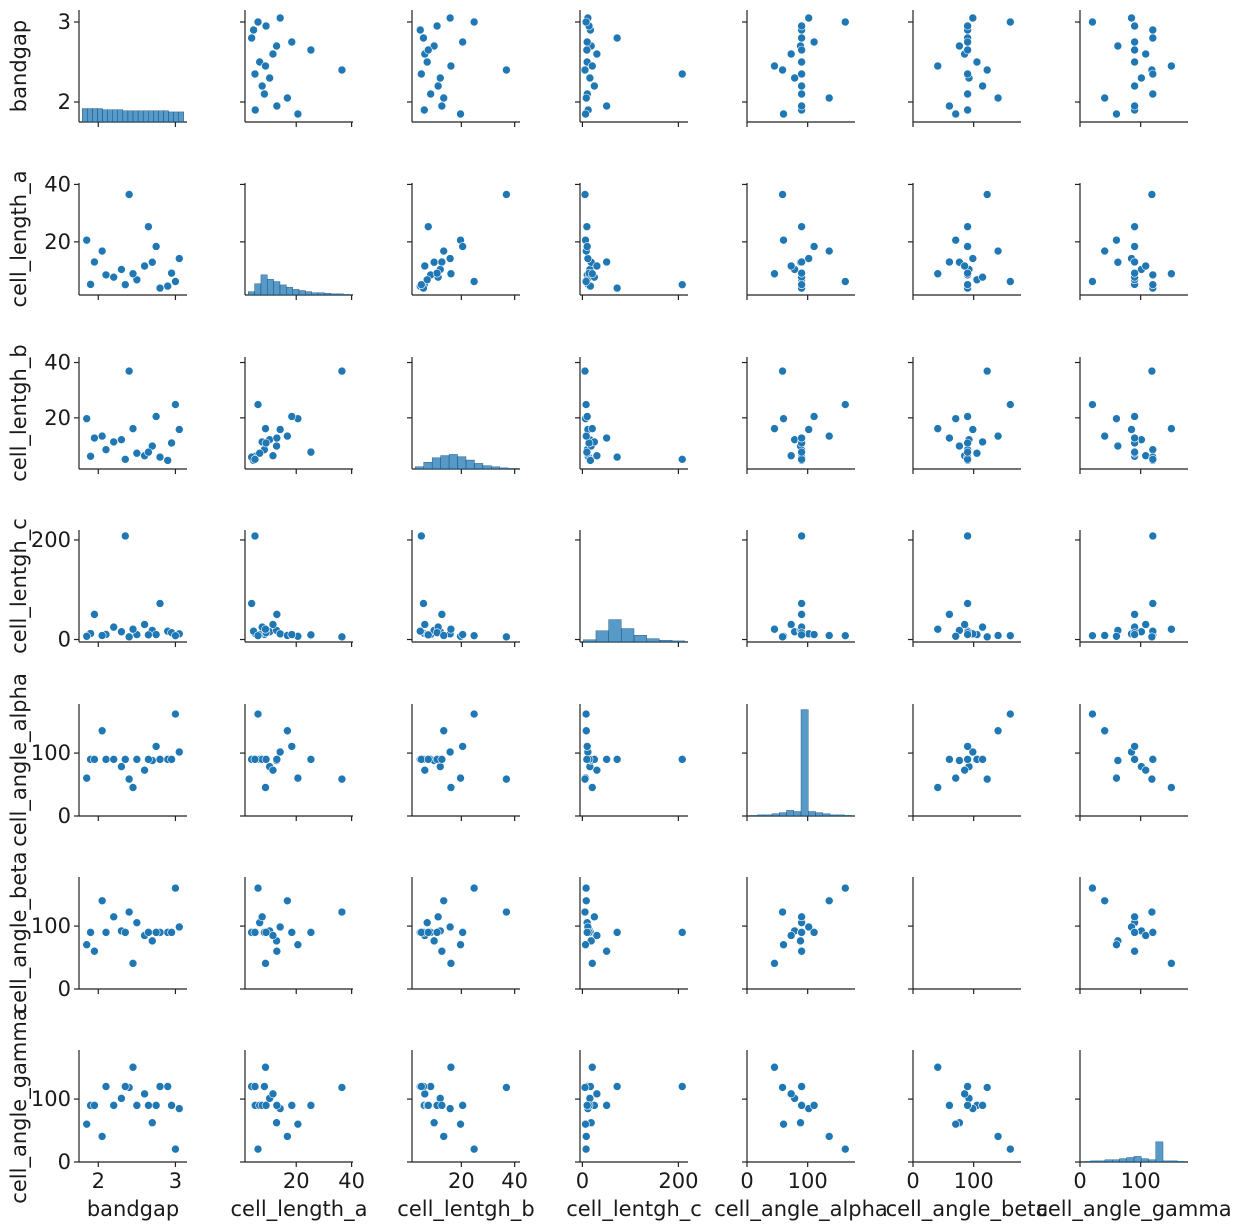  Describe the element at coordinates (19, 760) in the screenshot. I see `y-axis-title: cell_angle_alpha` at that location.